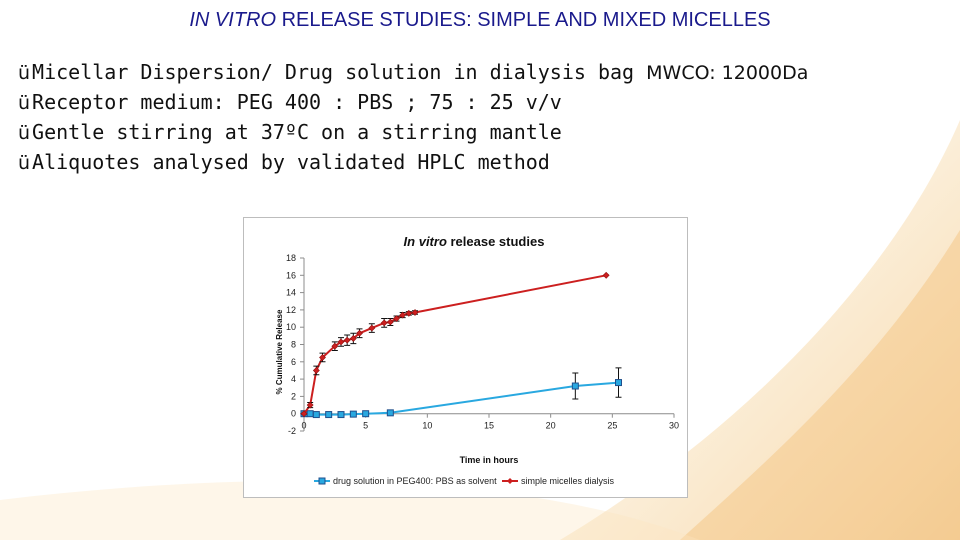 This screenshot has width=960, height=540. Describe the element at coordinates (293, 396) in the screenshot. I see `y-tick-label: 2` at that location.